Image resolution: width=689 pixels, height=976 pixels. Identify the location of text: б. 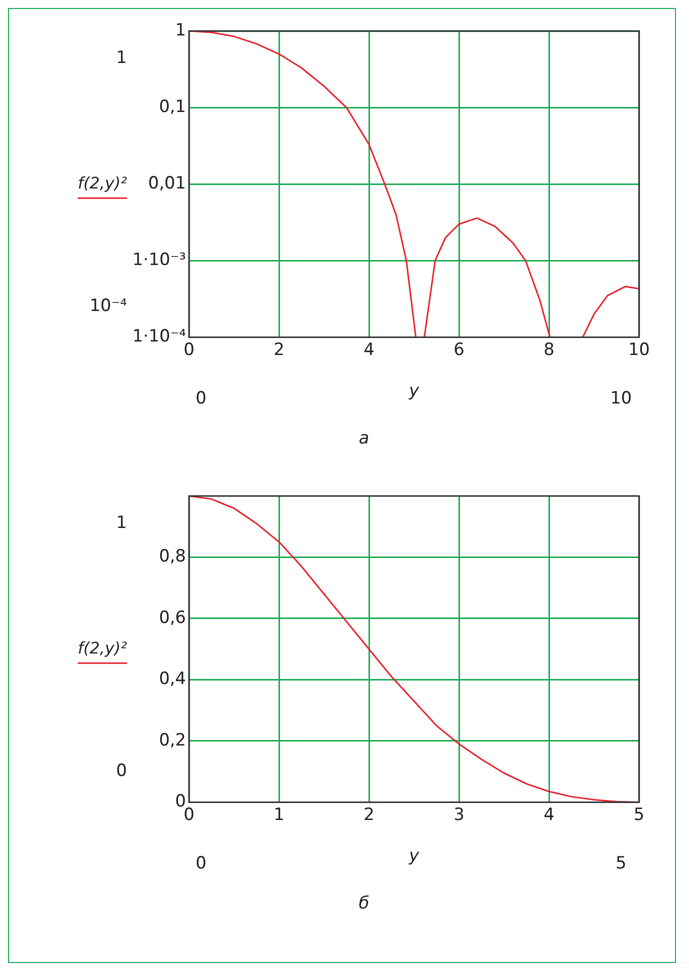
(364, 904).